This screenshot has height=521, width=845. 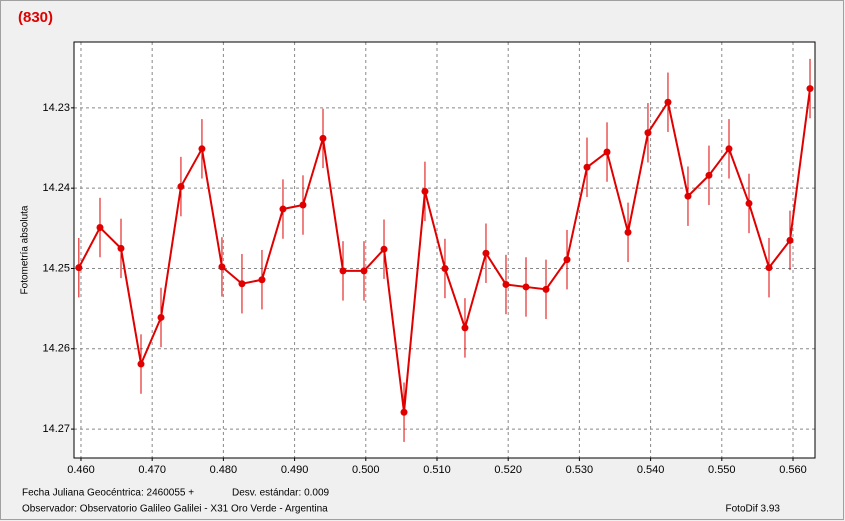 I want to click on y-tick-label: 14.27, so click(x=56, y=429).